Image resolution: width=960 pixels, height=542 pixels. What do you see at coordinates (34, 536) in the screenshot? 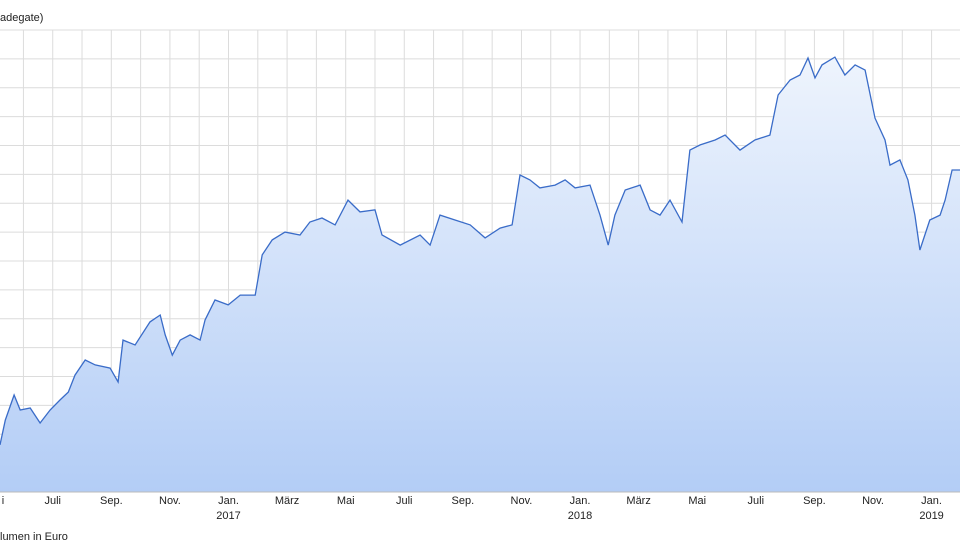
I see `footer-label: lumen in Euro` at bounding box center [34, 536].